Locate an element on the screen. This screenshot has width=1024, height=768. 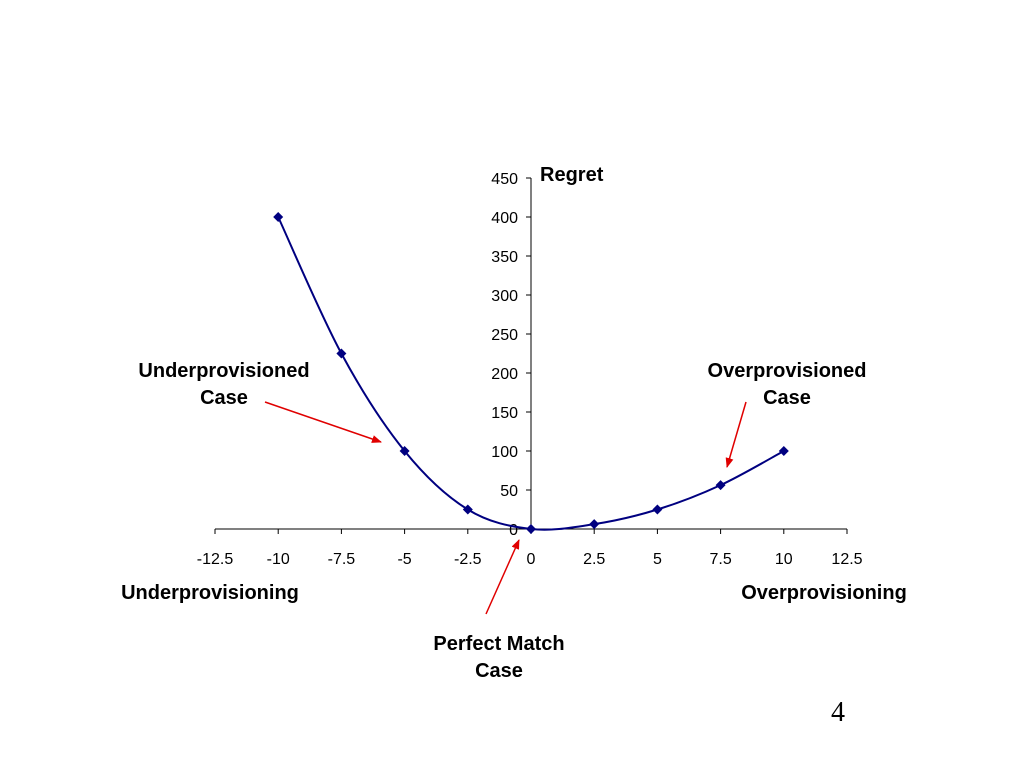
y-axis-ticks: 0 50 100 150 200 250 300 350 400 450 is located at coordinates (511, 355).